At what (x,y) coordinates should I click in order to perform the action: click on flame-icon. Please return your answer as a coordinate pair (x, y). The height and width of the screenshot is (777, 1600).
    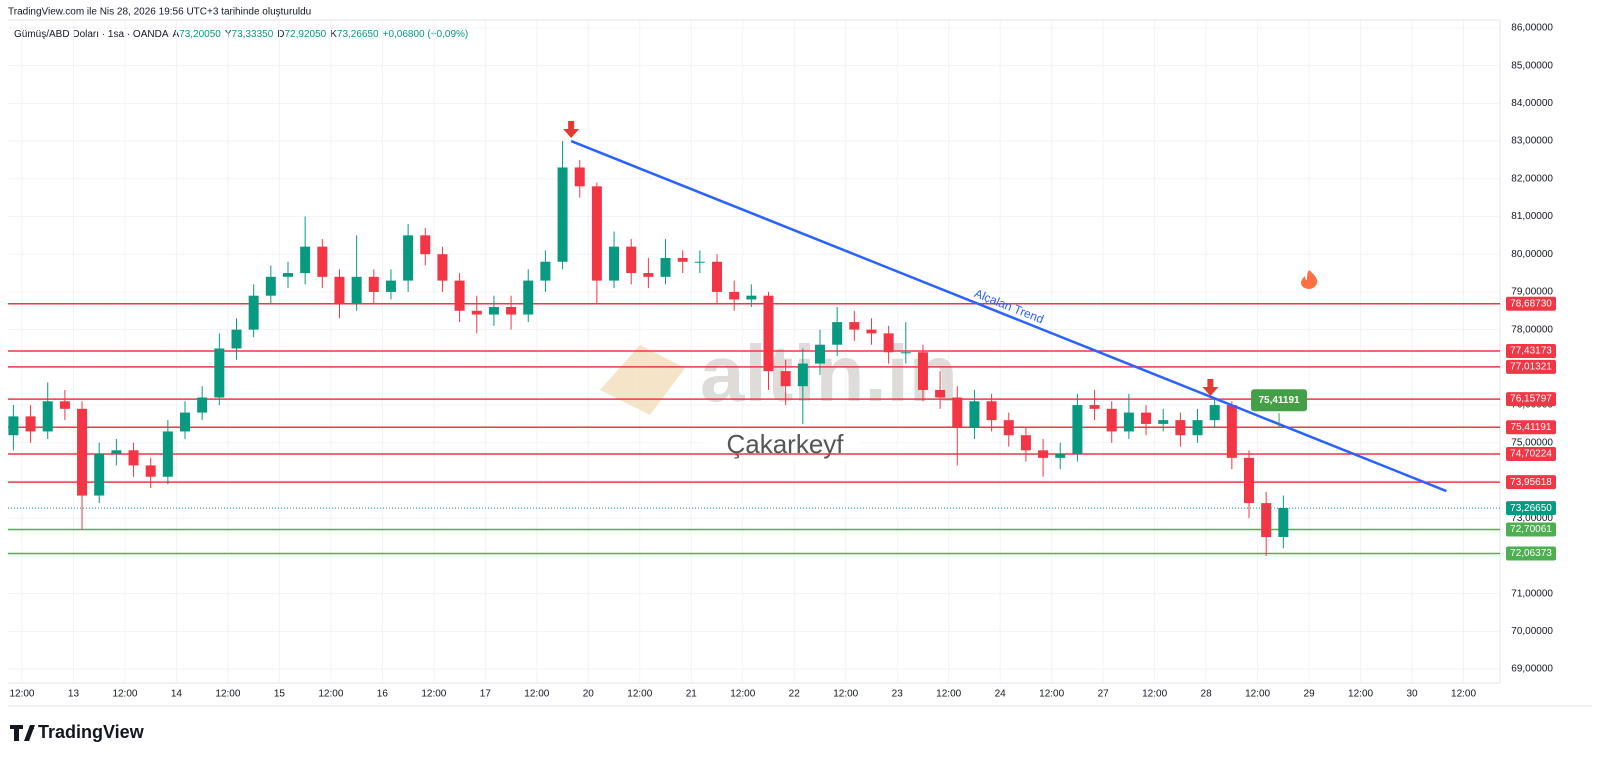
    Looking at the image, I should click on (1309, 279).